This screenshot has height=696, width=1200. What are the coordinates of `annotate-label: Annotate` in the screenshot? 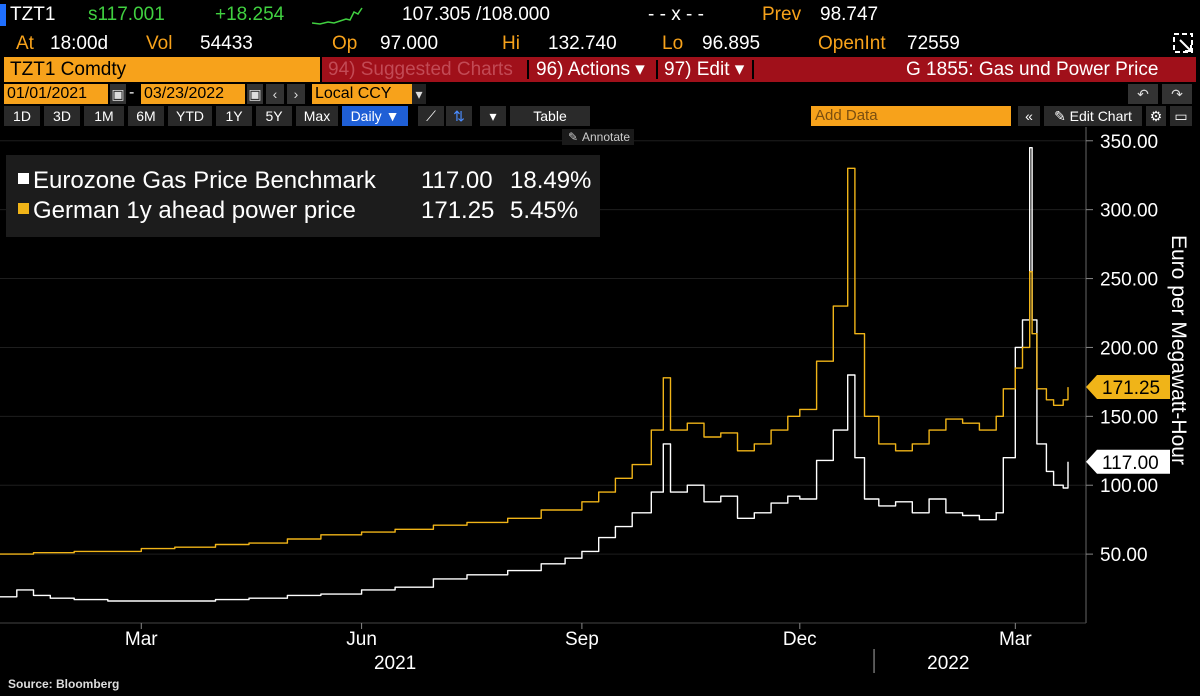 It's located at (606, 137).